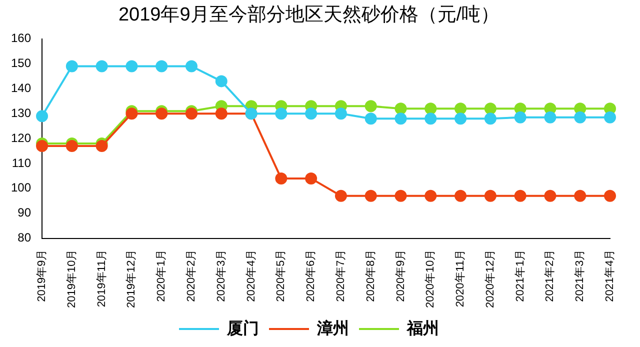  What do you see at coordinates (400, 275) in the screenshot?
I see `x-tick-label: 2020年9月` at bounding box center [400, 275].